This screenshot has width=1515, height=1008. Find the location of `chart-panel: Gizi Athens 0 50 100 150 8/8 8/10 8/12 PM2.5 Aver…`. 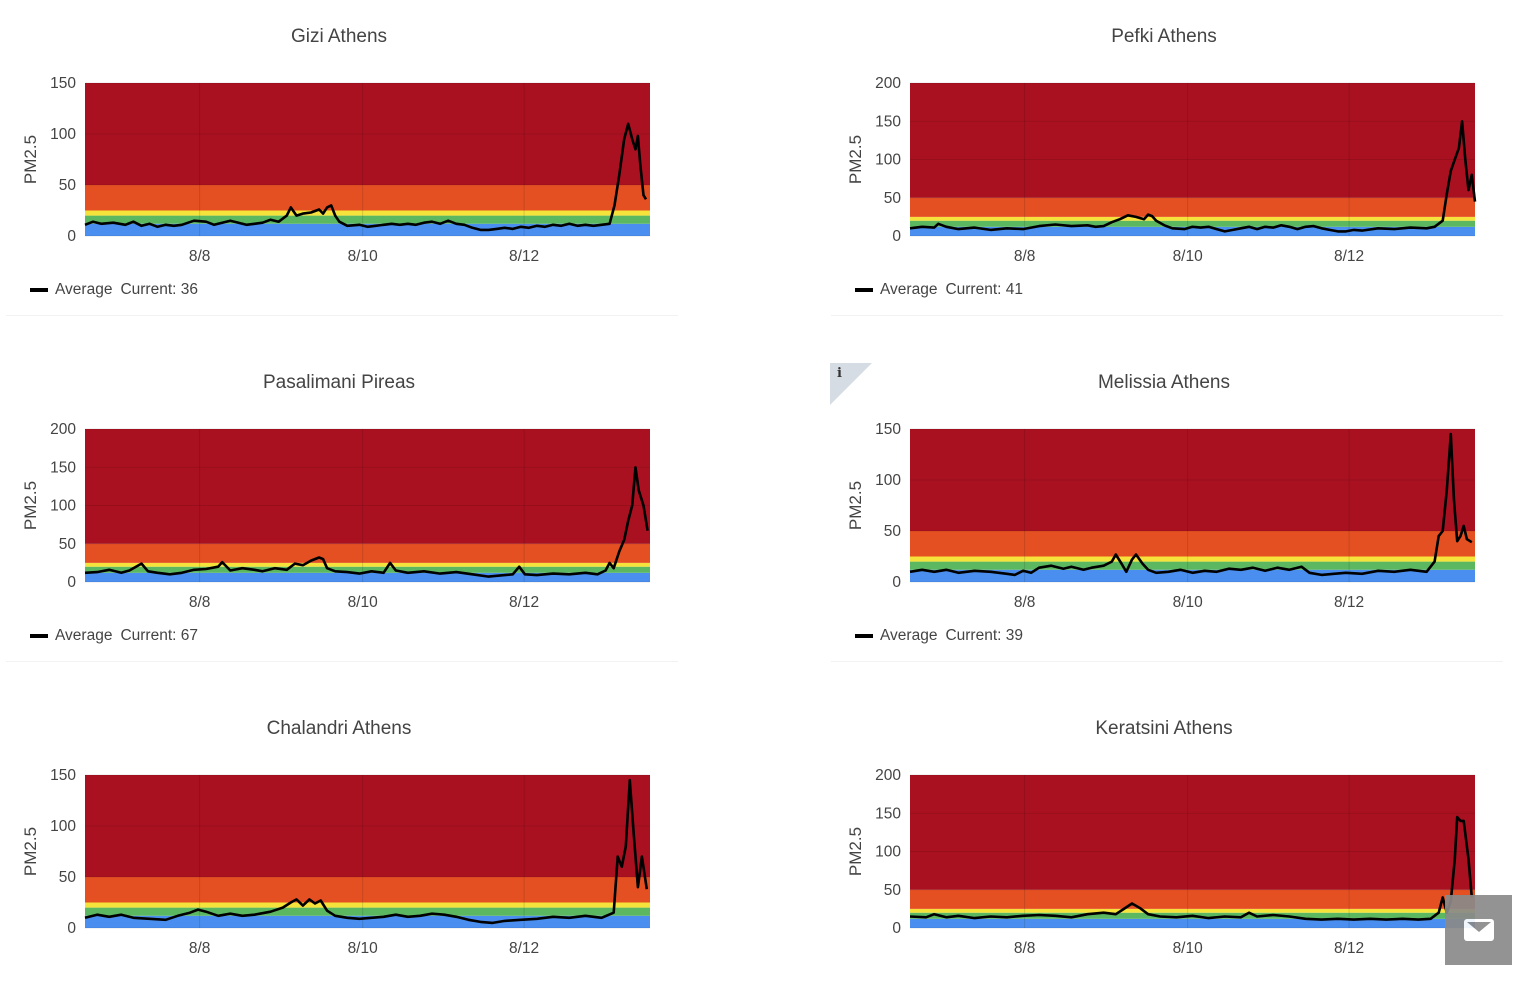

chart-panel: Gizi Athens 0 50 100 150 8/8 8/10 8/12 PM2.5 Aver… is located at coordinates (339, 158).